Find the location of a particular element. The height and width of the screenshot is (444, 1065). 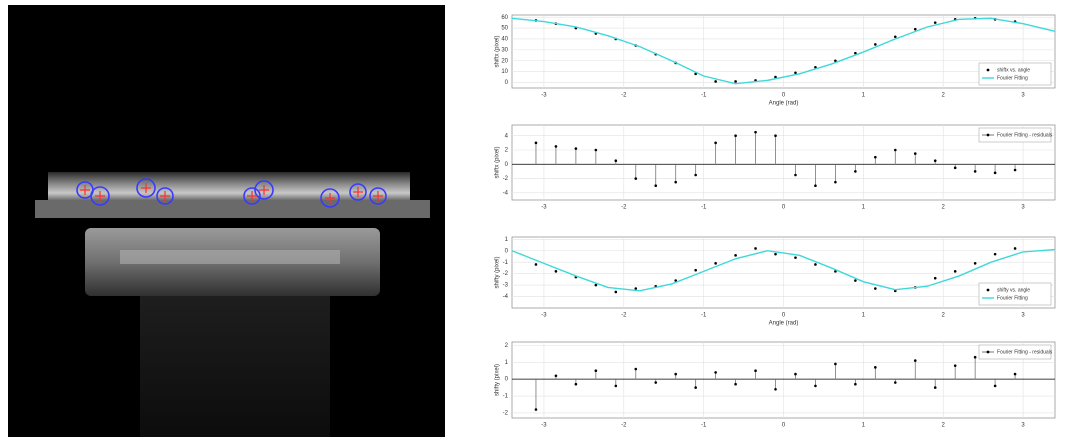

y-tick-label: -4 is located at coordinates (506, 193).